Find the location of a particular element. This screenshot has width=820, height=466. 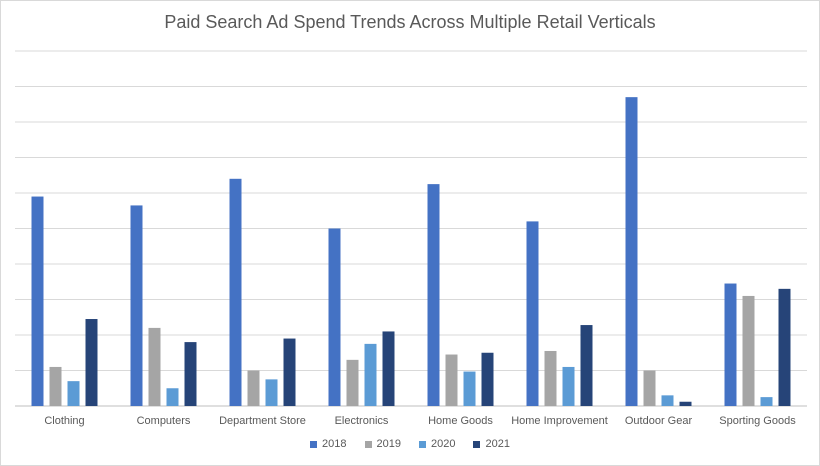

bar-2018-clothing is located at coordinates (37, 301).